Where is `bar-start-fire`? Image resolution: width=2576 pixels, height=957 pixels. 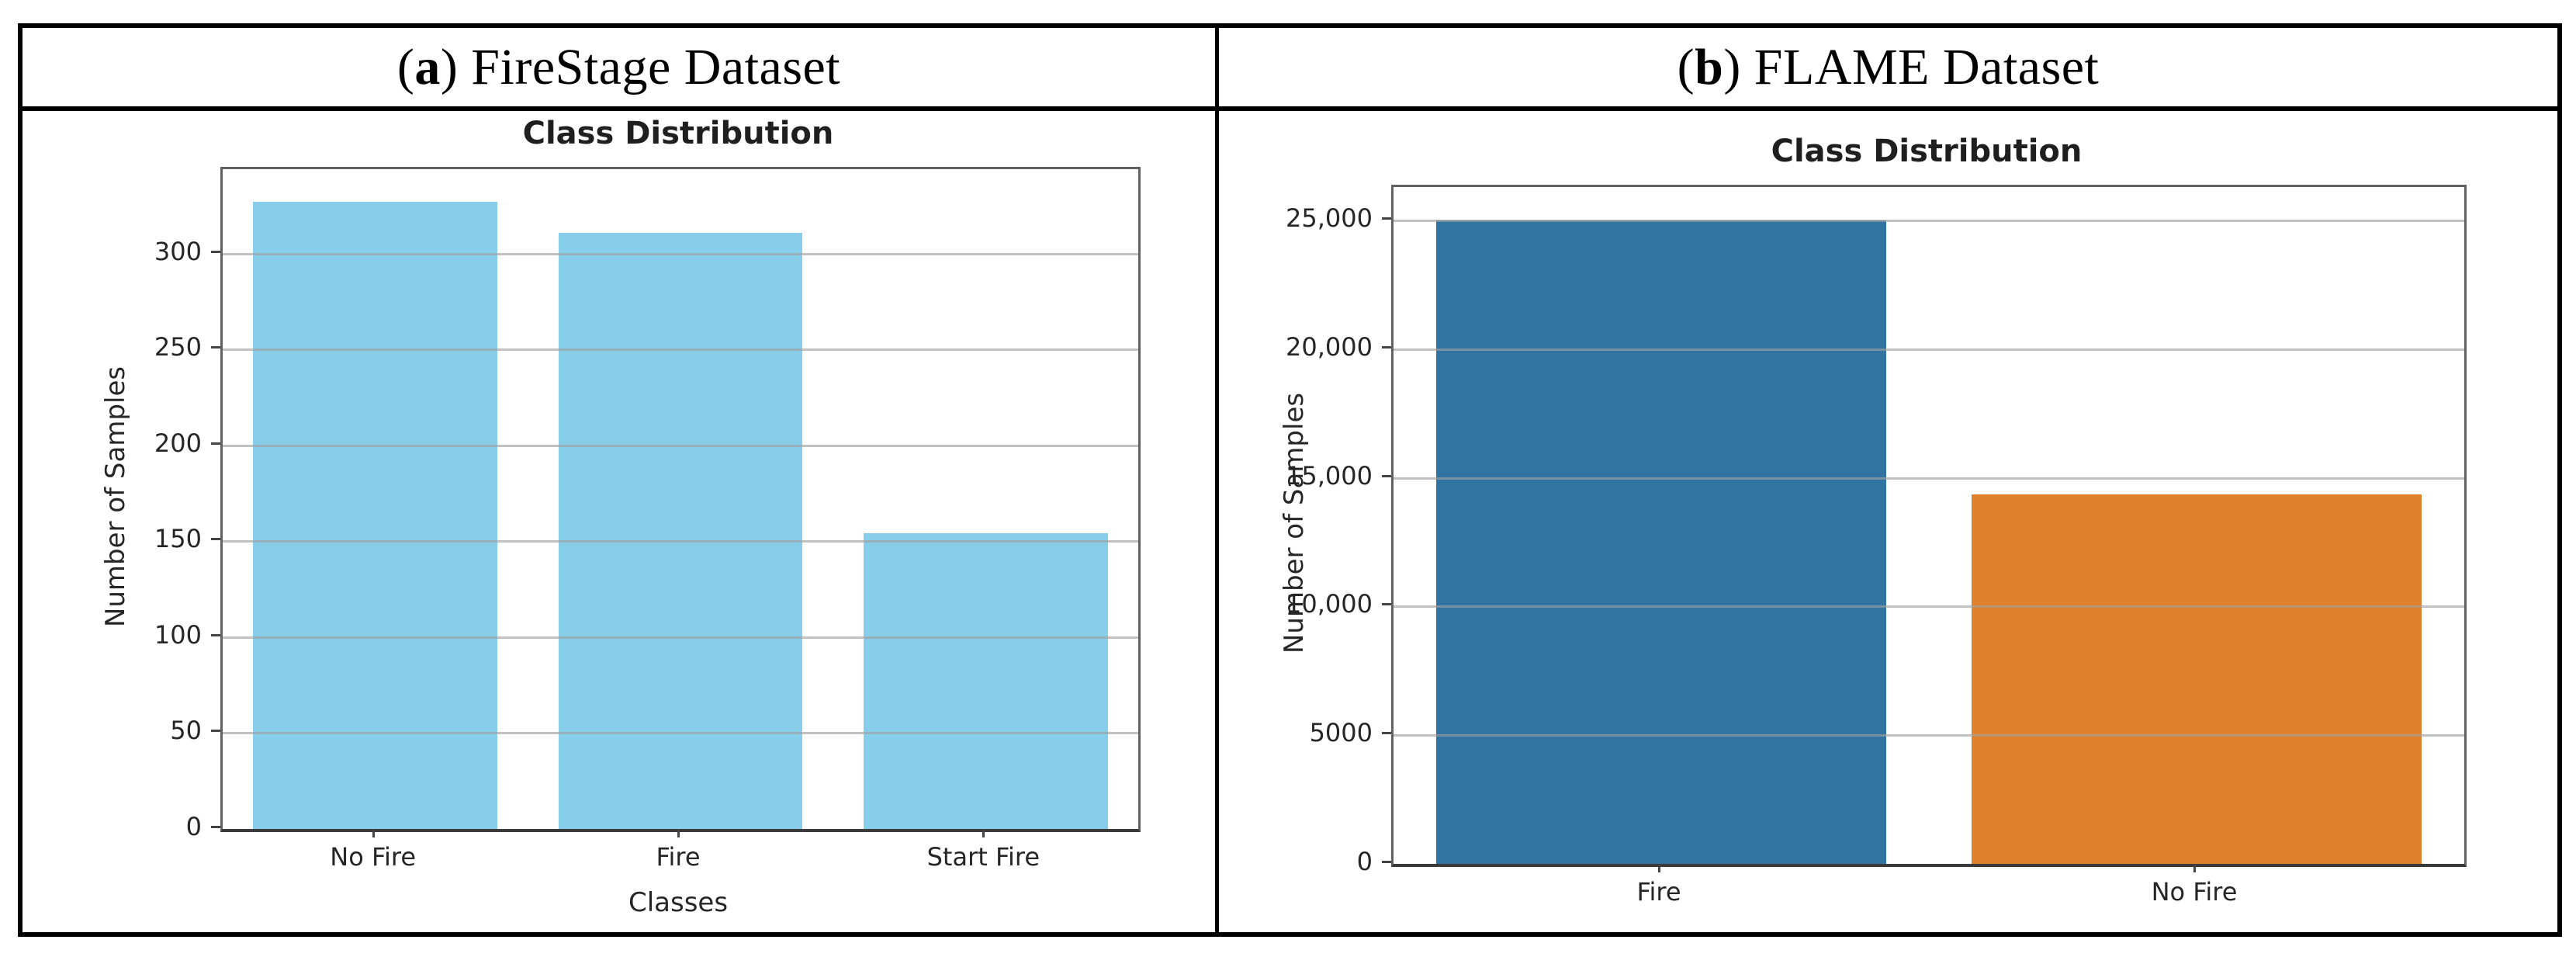 bar-start-fire is located at coordinates (986, 681).